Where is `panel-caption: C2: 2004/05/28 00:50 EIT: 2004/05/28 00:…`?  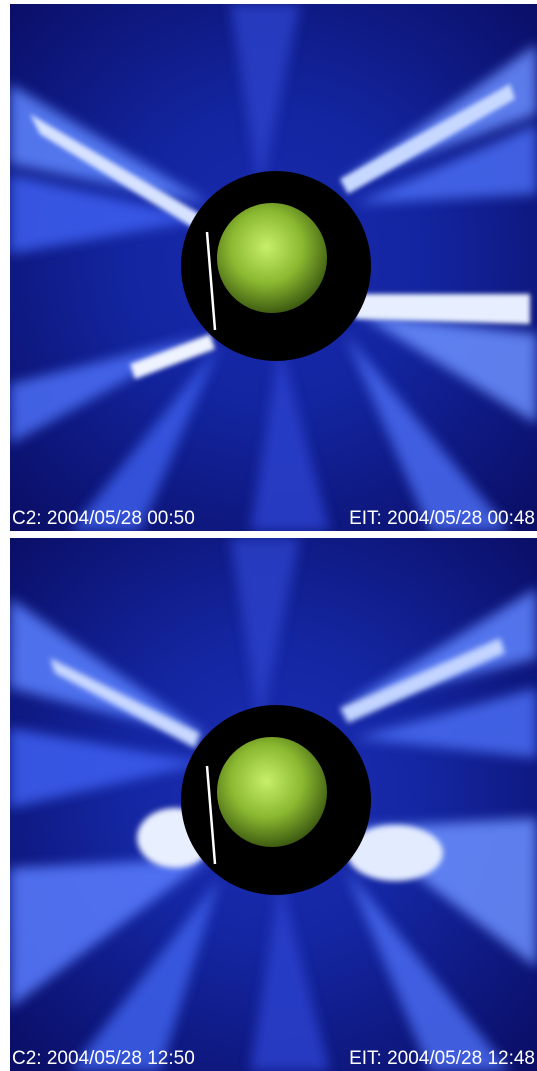
panel-caption: C2: 2004/05/28 00:50 EIT: 2004/05/28 00:… is located at coordinates (273, 519).